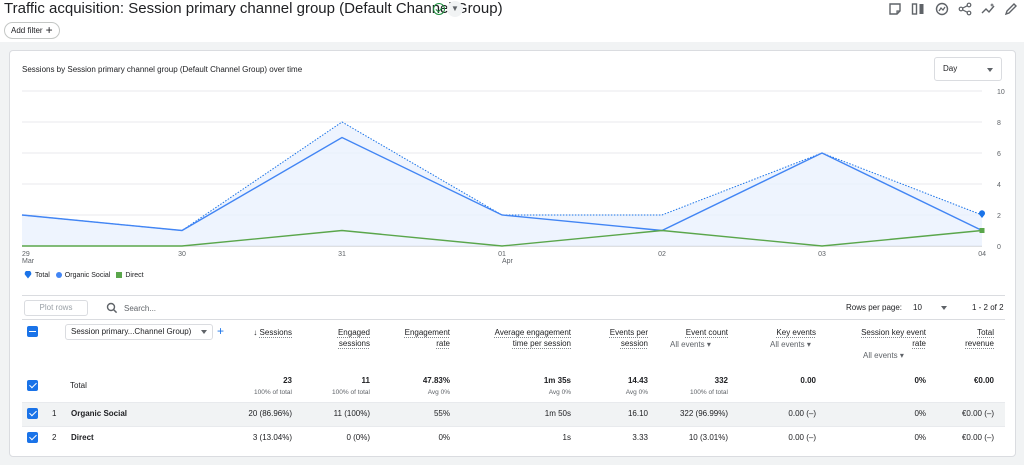 The image size is (1024, 465). Describe the element at coordinates (982, 254) in the screenshot. I see `x-tick-label: 04` at that location.